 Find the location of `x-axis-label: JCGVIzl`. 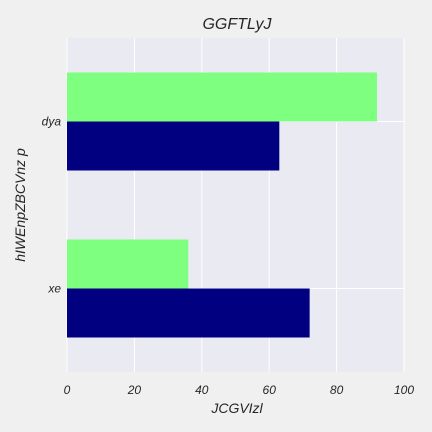

x-axis-label: JCGVIzl is located at coordinates (236, 408).